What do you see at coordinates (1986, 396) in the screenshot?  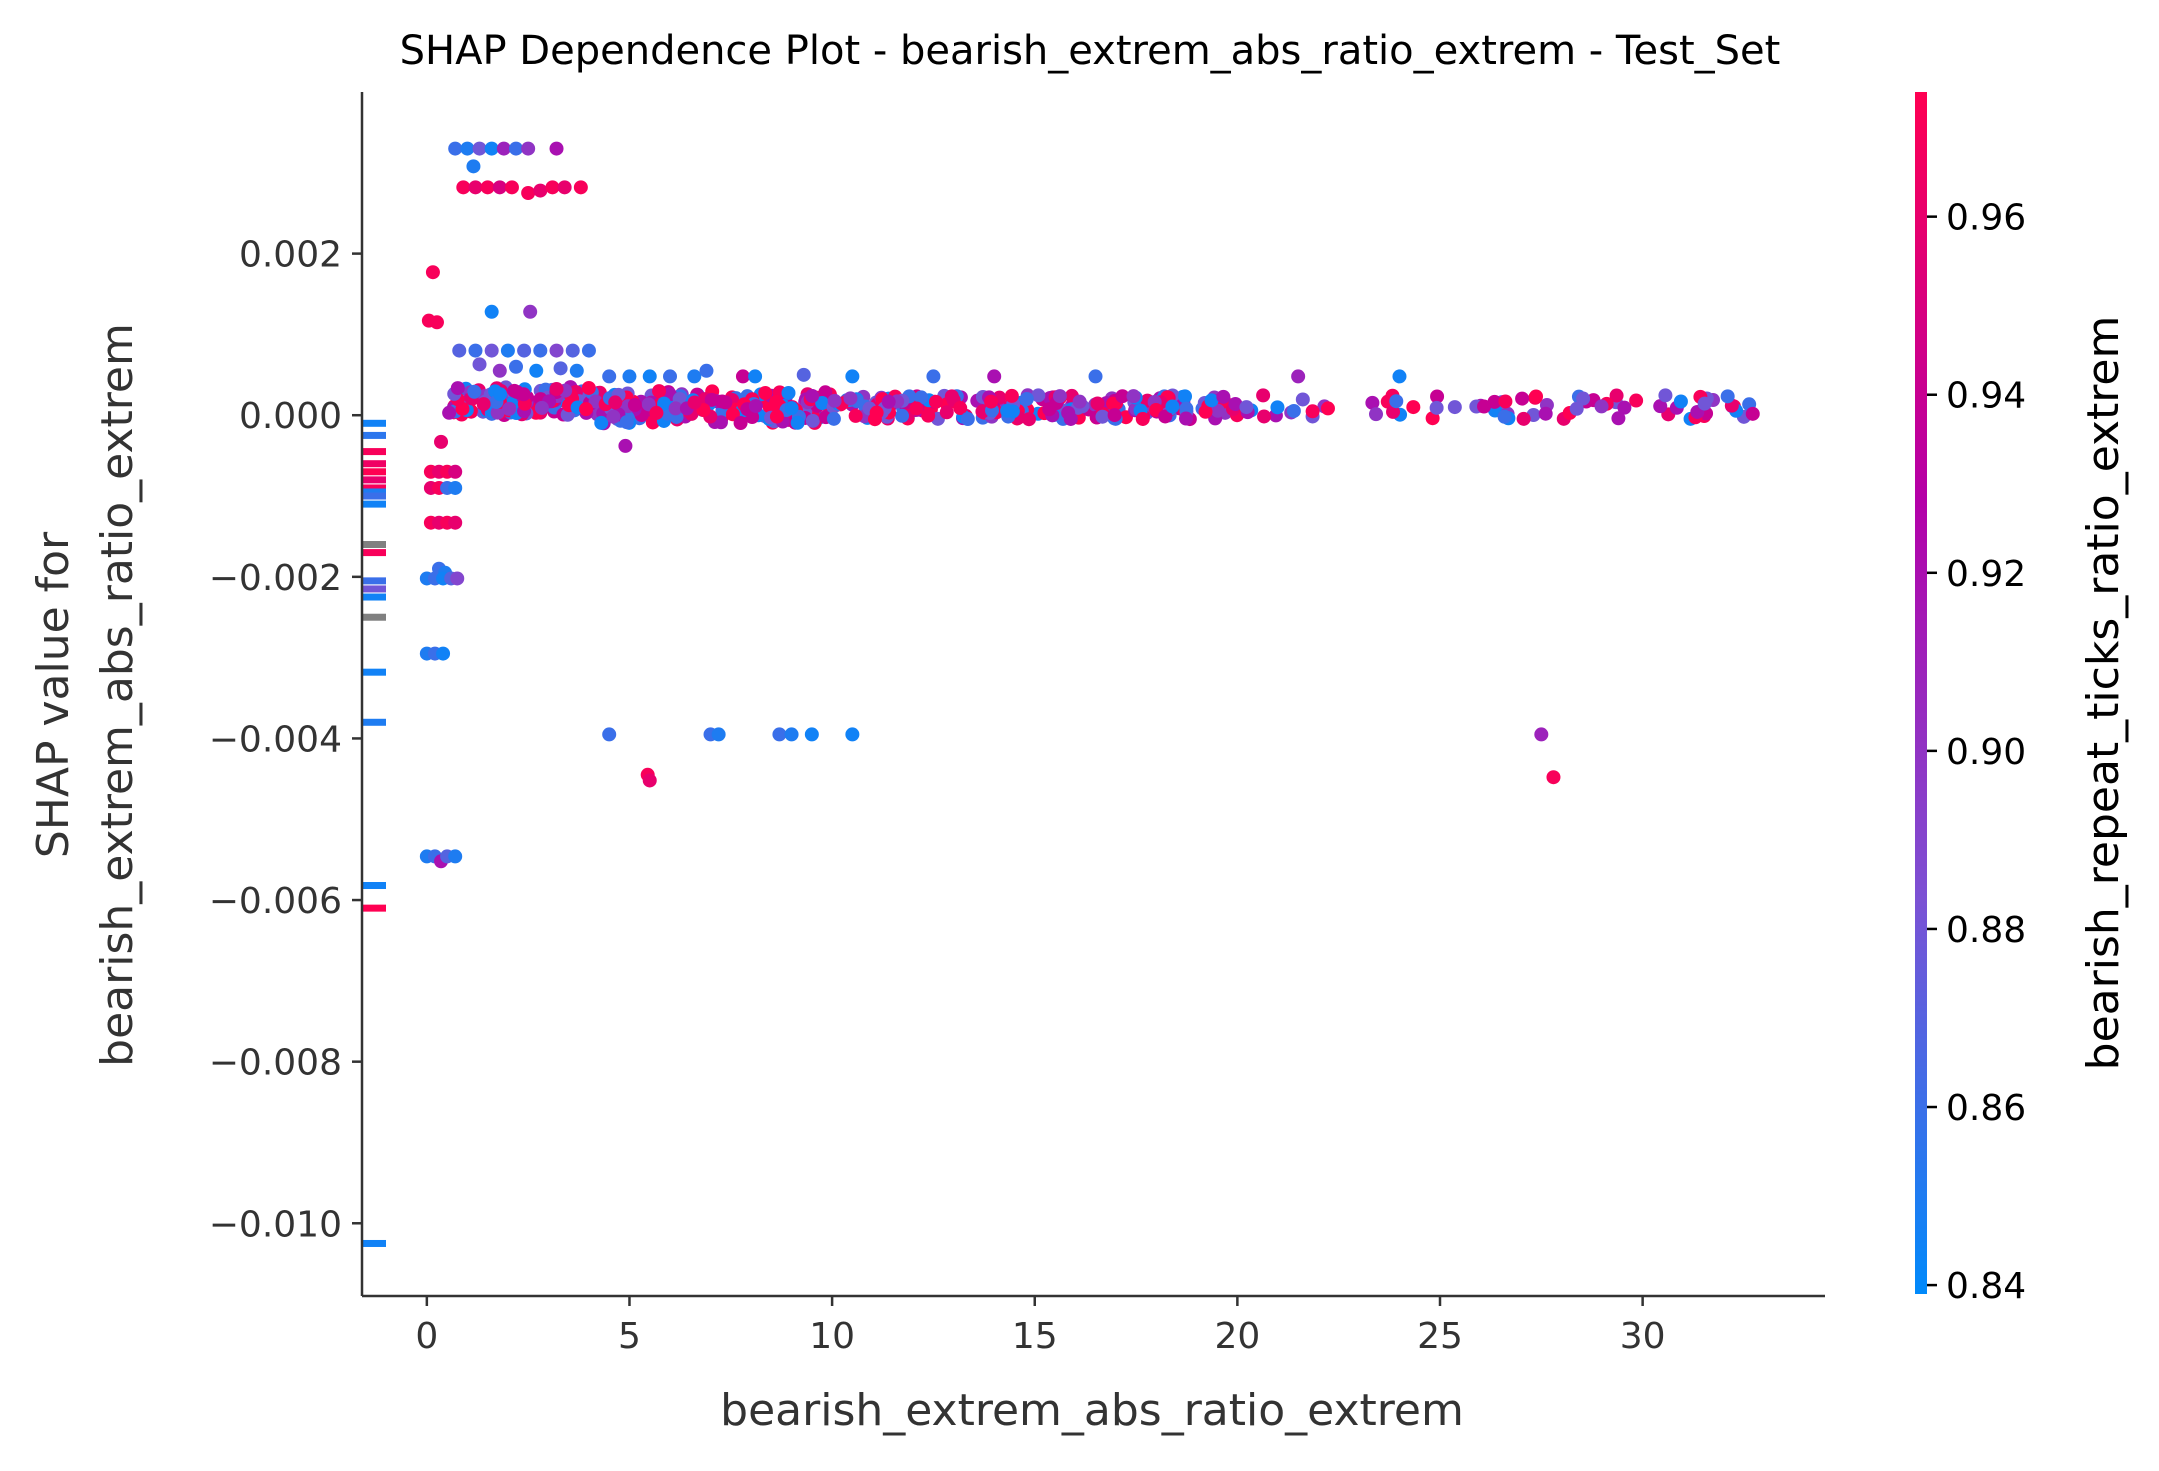 I see `colorbar-tick-label: 0.94` at bounding box center [1986, 396].